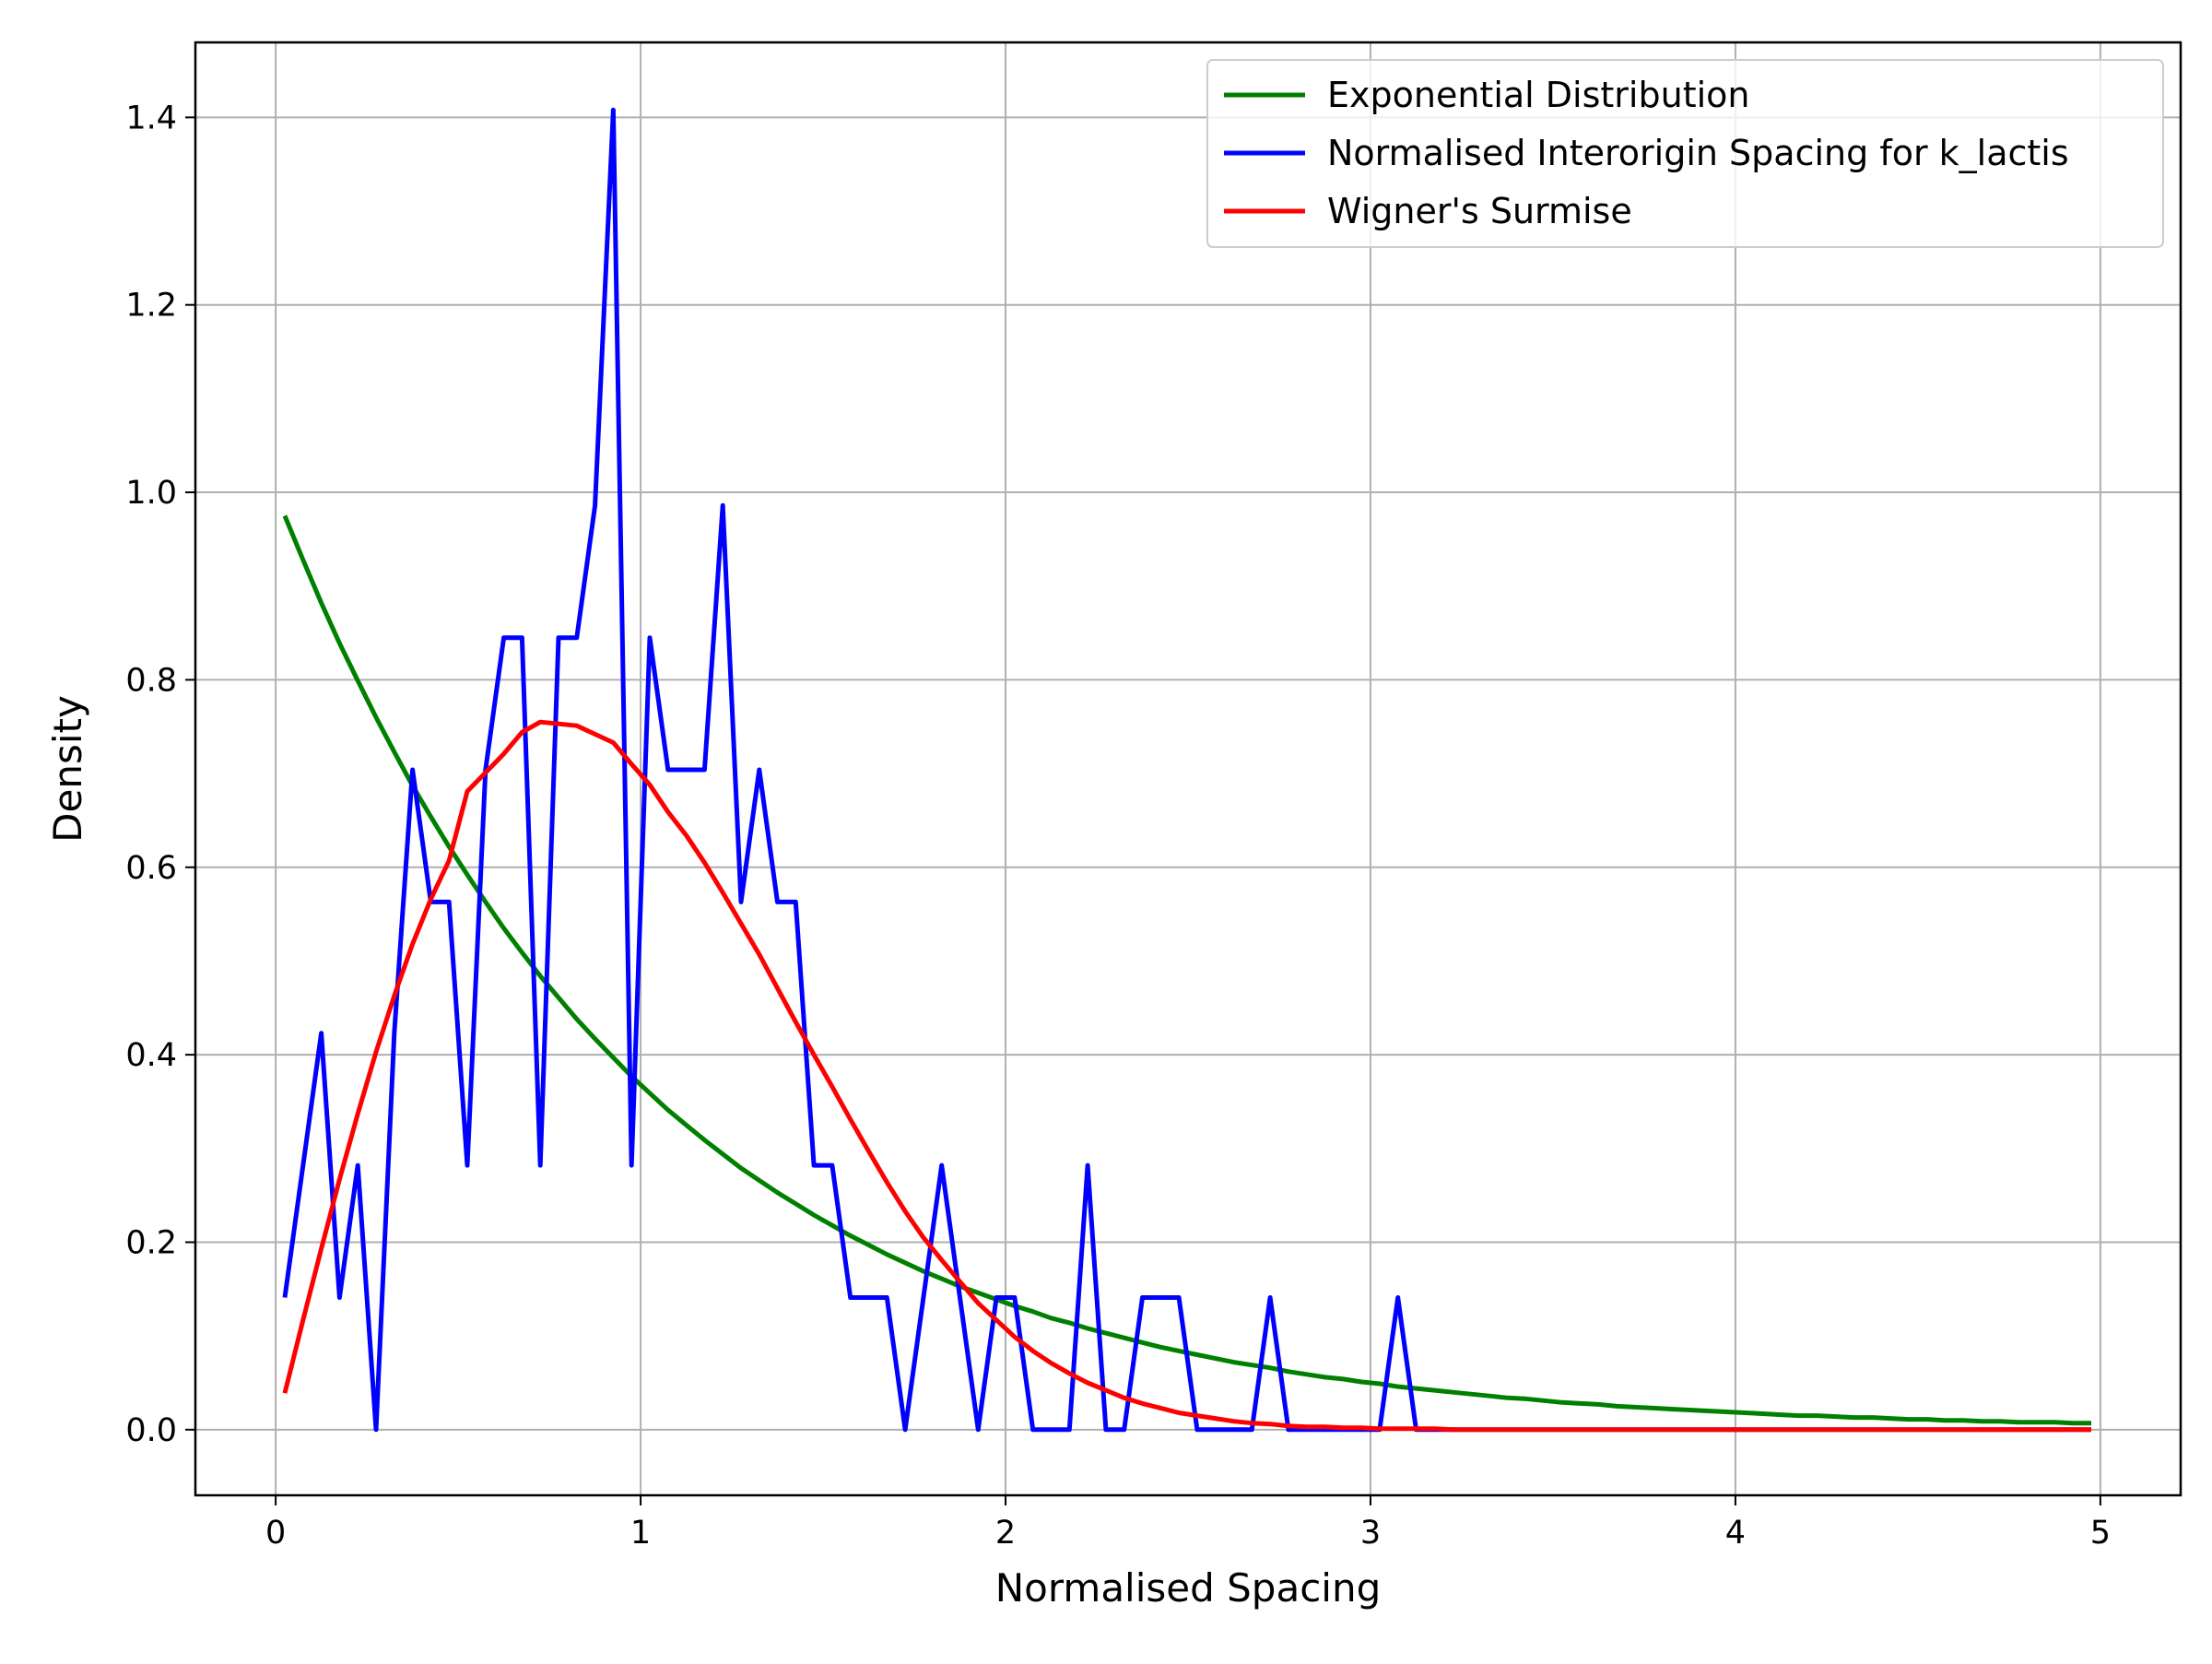 This screenshot has height=1664, width=2212. What do you see at coordinates (151, 118) in the screenshot?
I see `y-tick-label: 1.4` at bounding box center [151, 118].